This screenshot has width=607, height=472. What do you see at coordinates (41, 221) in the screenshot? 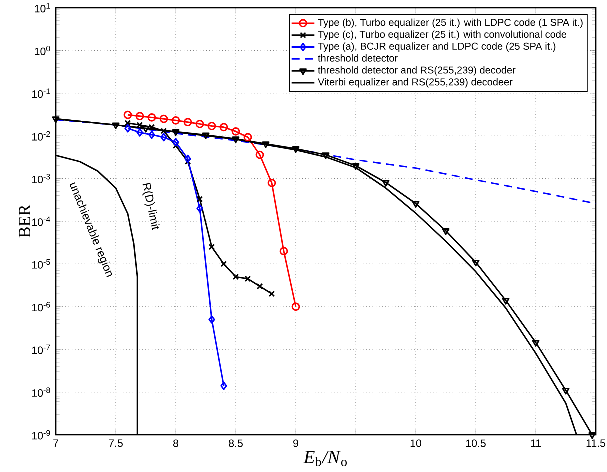
I see `y-tick-label: 10$^{-4}$` at bounding box center [41, 221].